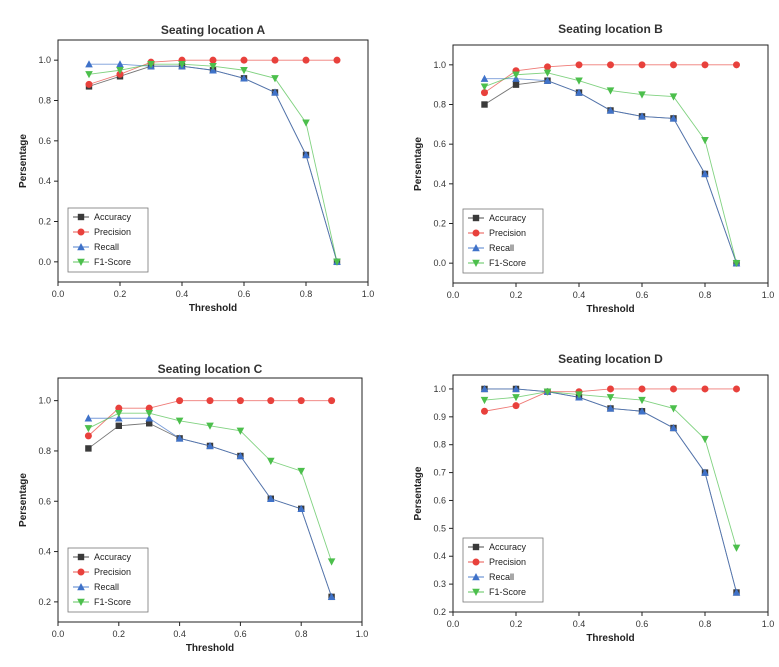 This screenshot has width=779, height=667. What do you see at coordinates (213, 30) in the screenshot?
I see `chart-title: Seating location A` at bounding box center [213, 30].